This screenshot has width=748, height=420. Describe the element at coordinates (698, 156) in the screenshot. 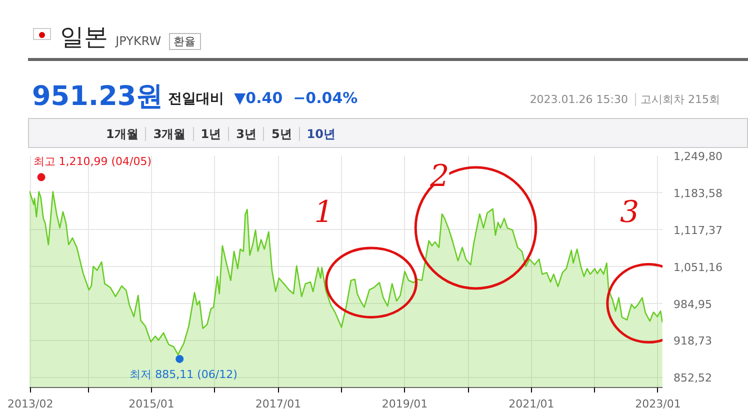

I see `y-tick-label: 1,249,80` at that location.